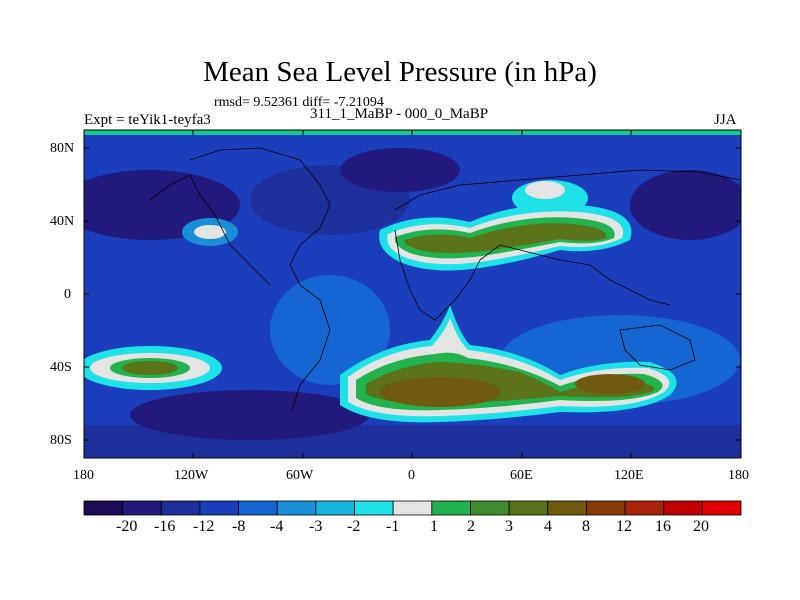 The image size is (800, 600). Describe the element at coordinates (629, 475) in the screenshot. I see `lon-label-120e: 120E` at that location.